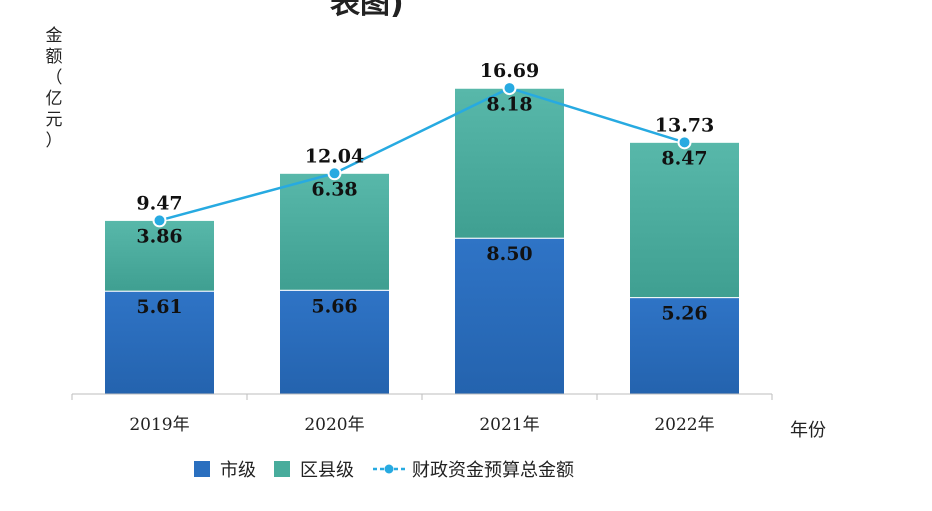  What do you see at coordinates (684, 314) in the screenshot?
I see `data-label: 5.26` at bounding box center [684, 314].